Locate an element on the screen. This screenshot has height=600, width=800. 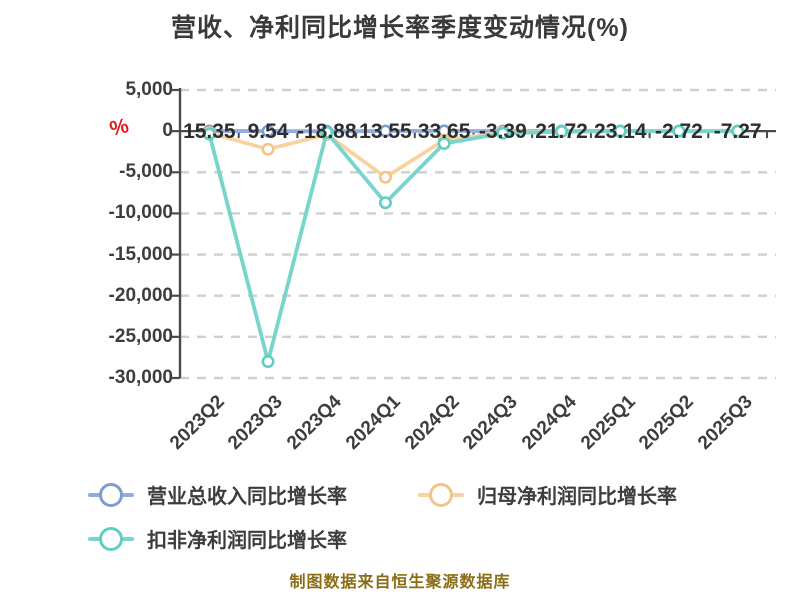
point-label: 13.55 is located at coordinates (385, 131).